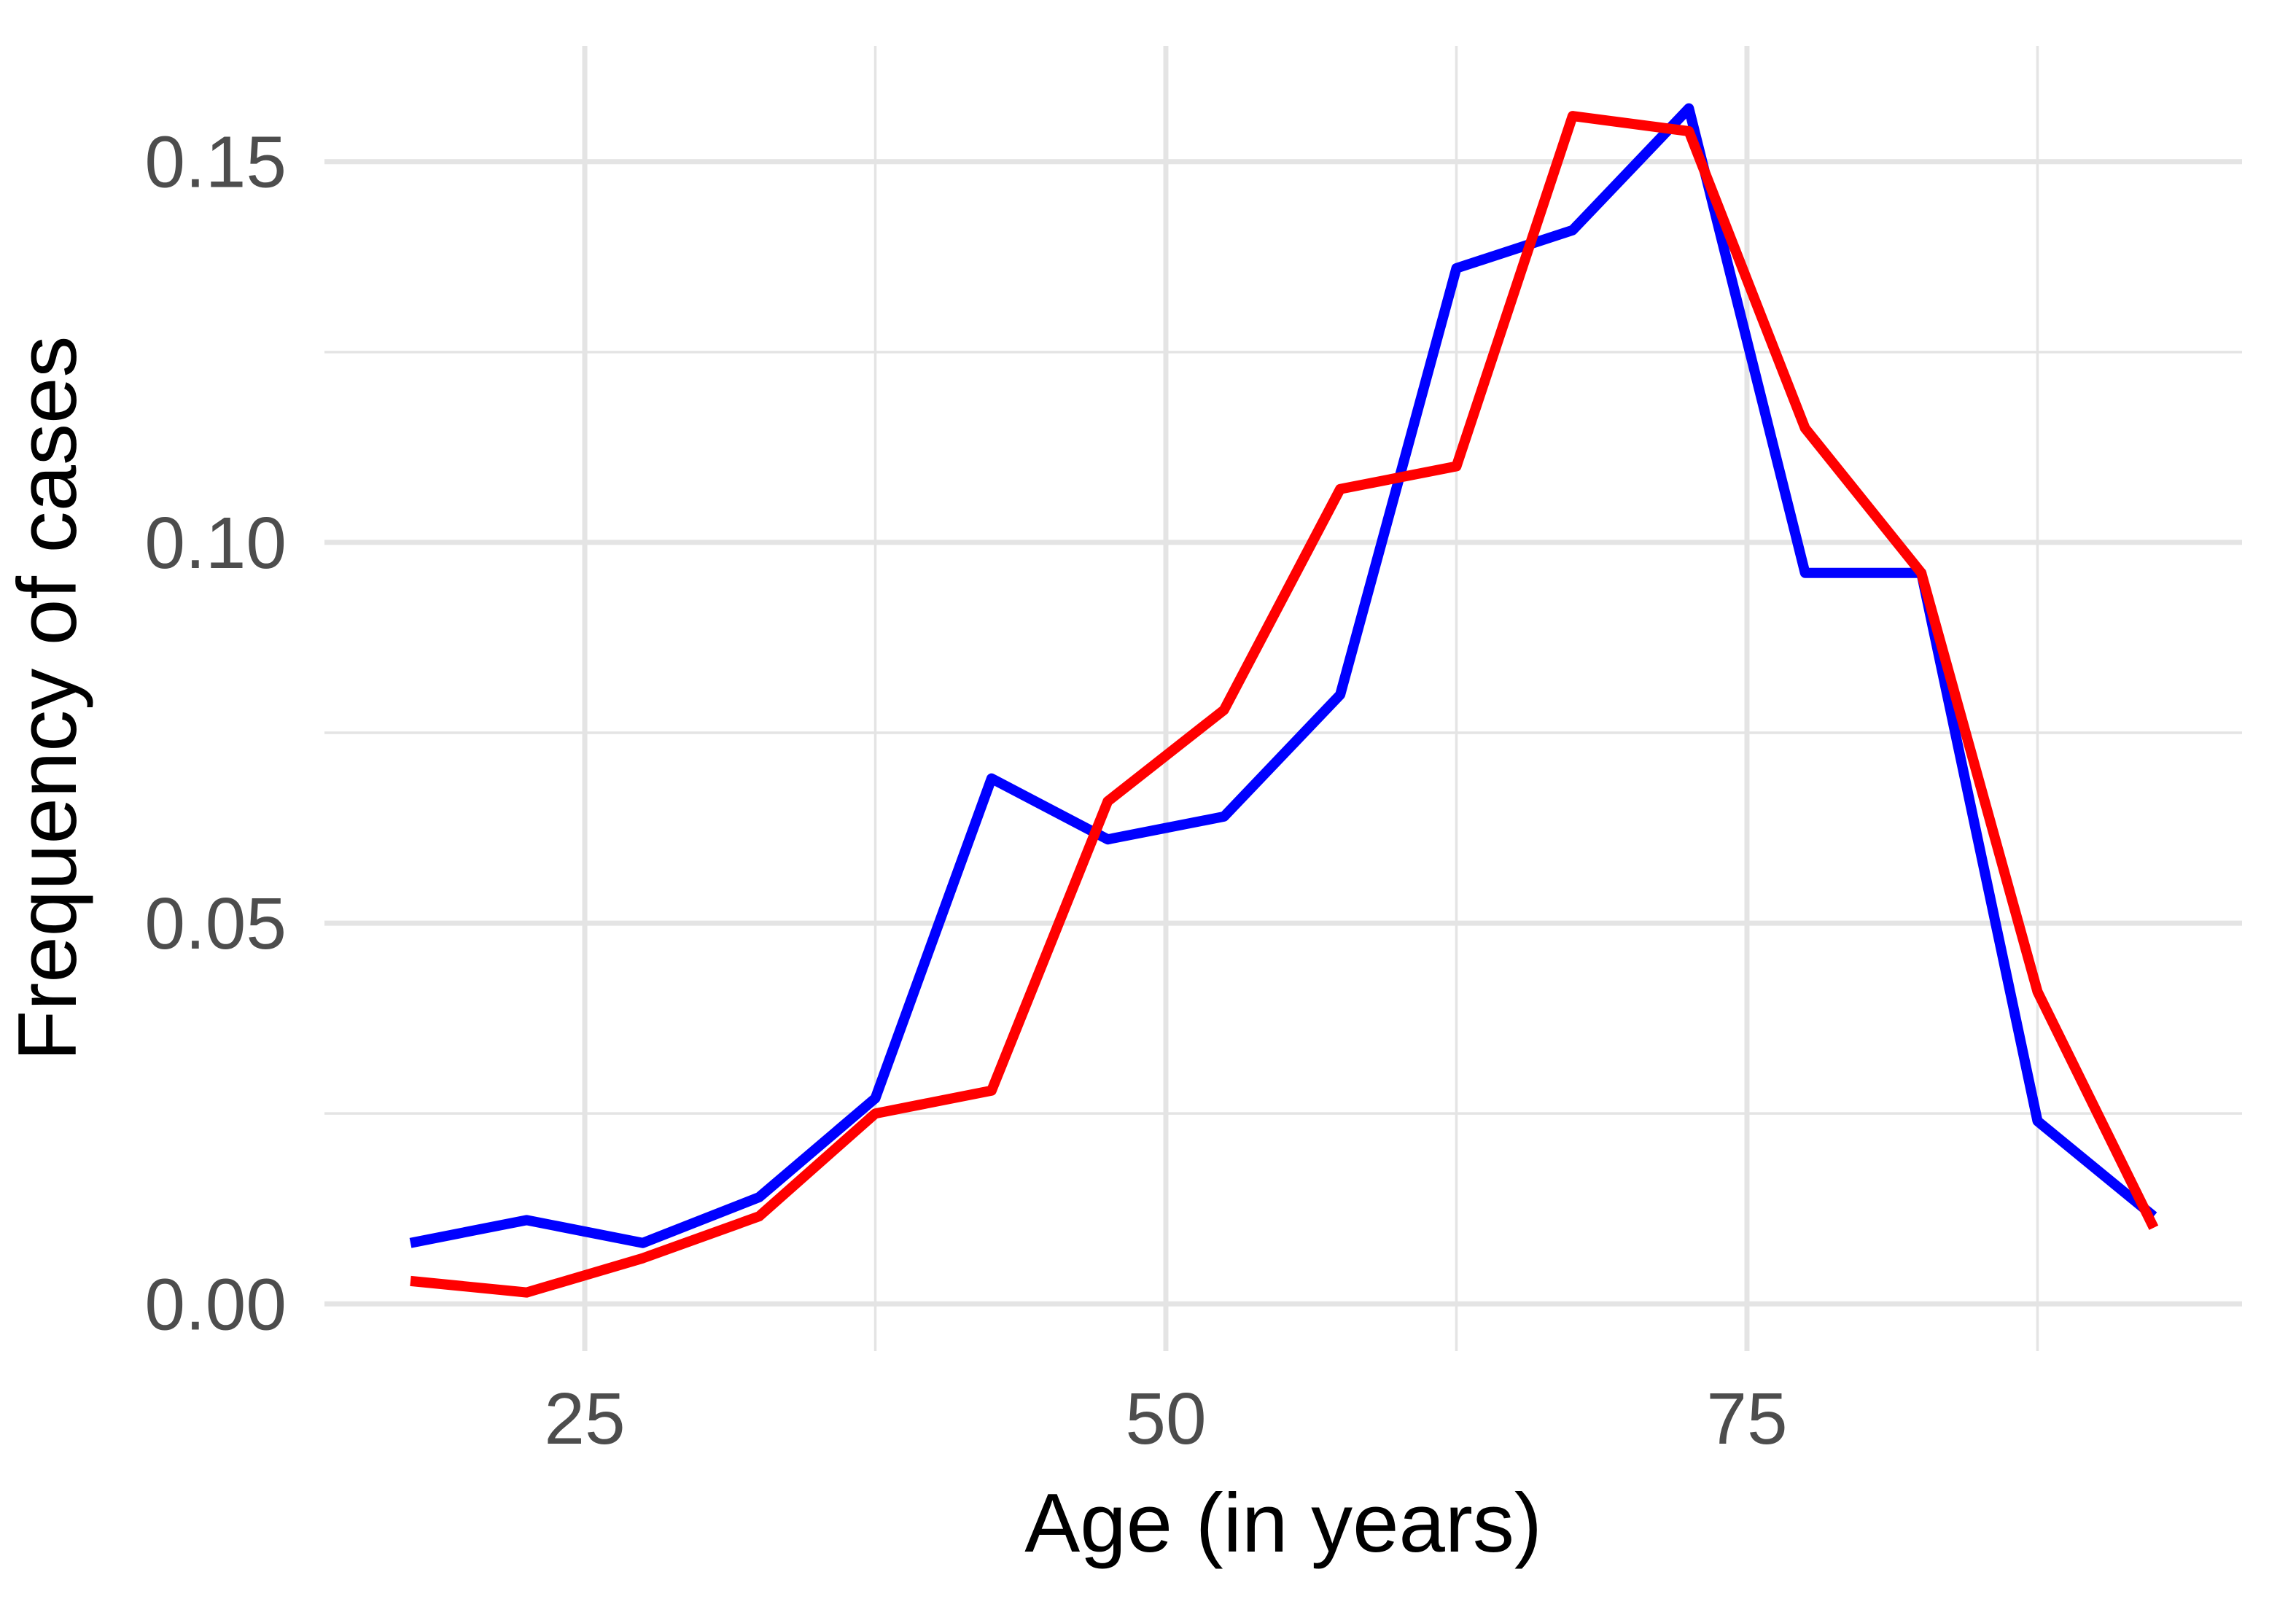  I want to click on x-axis-title: Age (in years), so click(1283, 1523).